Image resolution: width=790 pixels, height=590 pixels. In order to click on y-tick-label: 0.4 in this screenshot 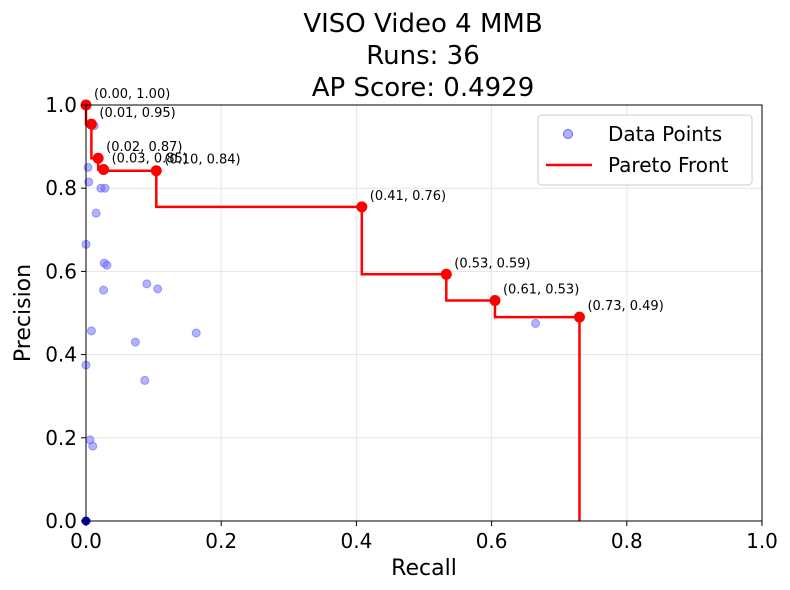, I will do `click(61, 355)`.